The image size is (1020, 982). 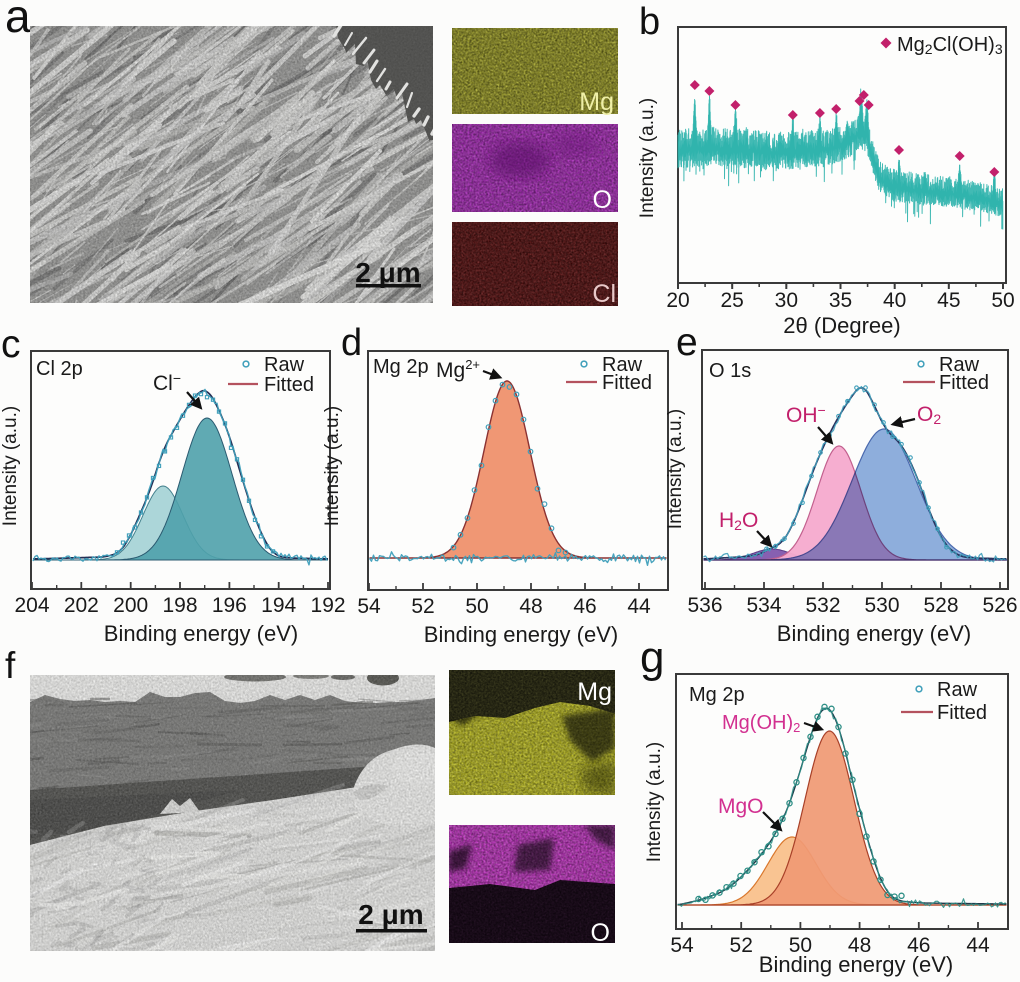 I want to click on svg-text: 532, so click(x=822, y=605).